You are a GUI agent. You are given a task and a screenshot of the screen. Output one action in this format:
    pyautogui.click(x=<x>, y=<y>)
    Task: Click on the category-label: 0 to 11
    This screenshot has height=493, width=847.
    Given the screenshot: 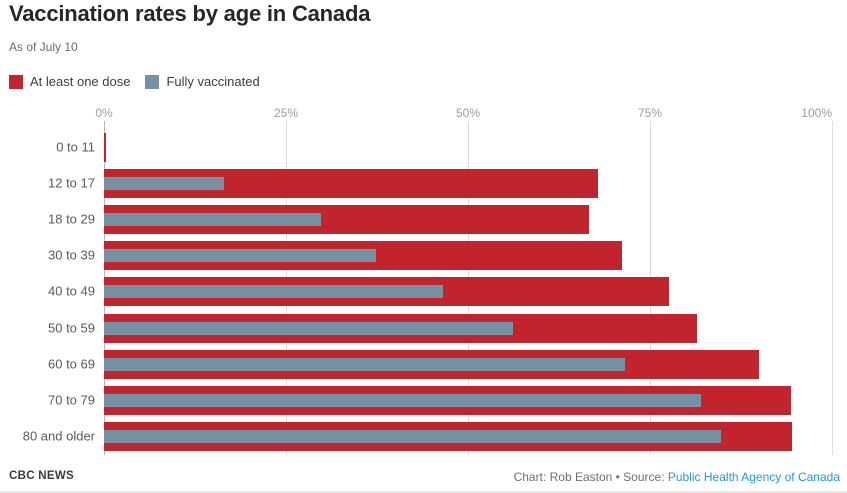 What is the action you would take?
    pyautogui.click(x=75, y=147)
    